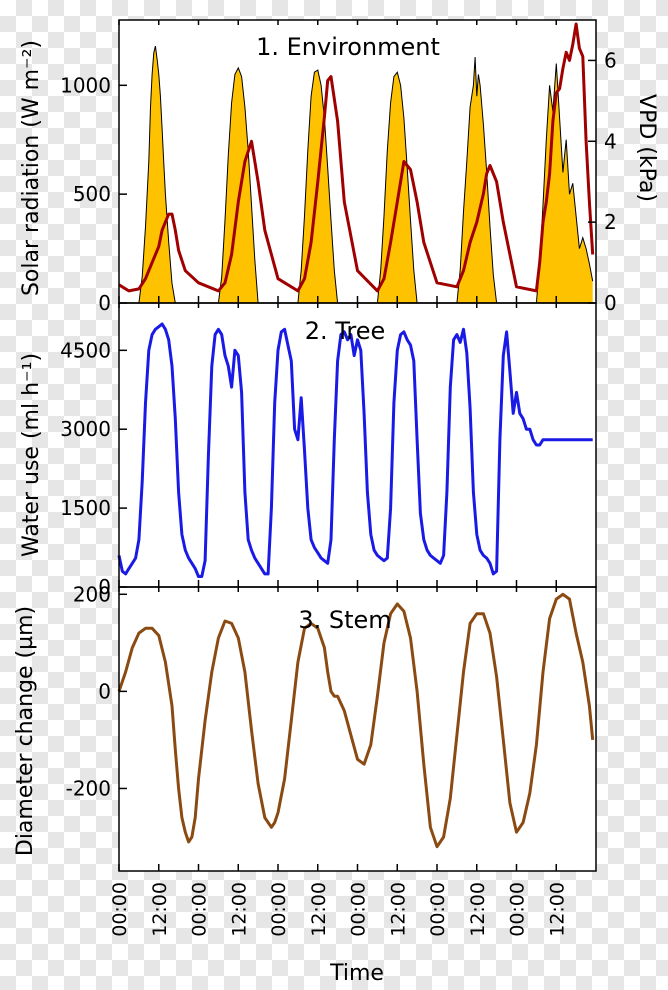 Image resolution: width=668 pixels, height=990 pixels. Describe the element at coordinates (610, 60) in the screenshot. I see `y2-tick-label: 6` at that location.